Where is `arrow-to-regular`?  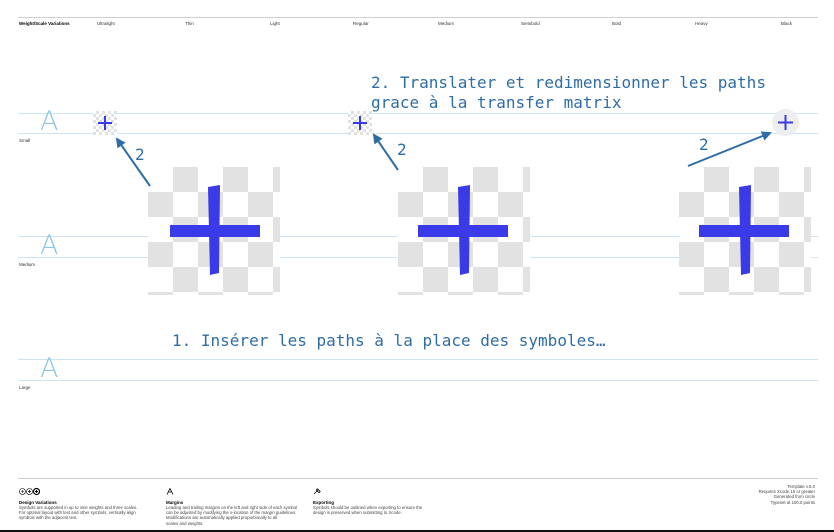 arrow-to-regular is located at coordinates (385, 152).